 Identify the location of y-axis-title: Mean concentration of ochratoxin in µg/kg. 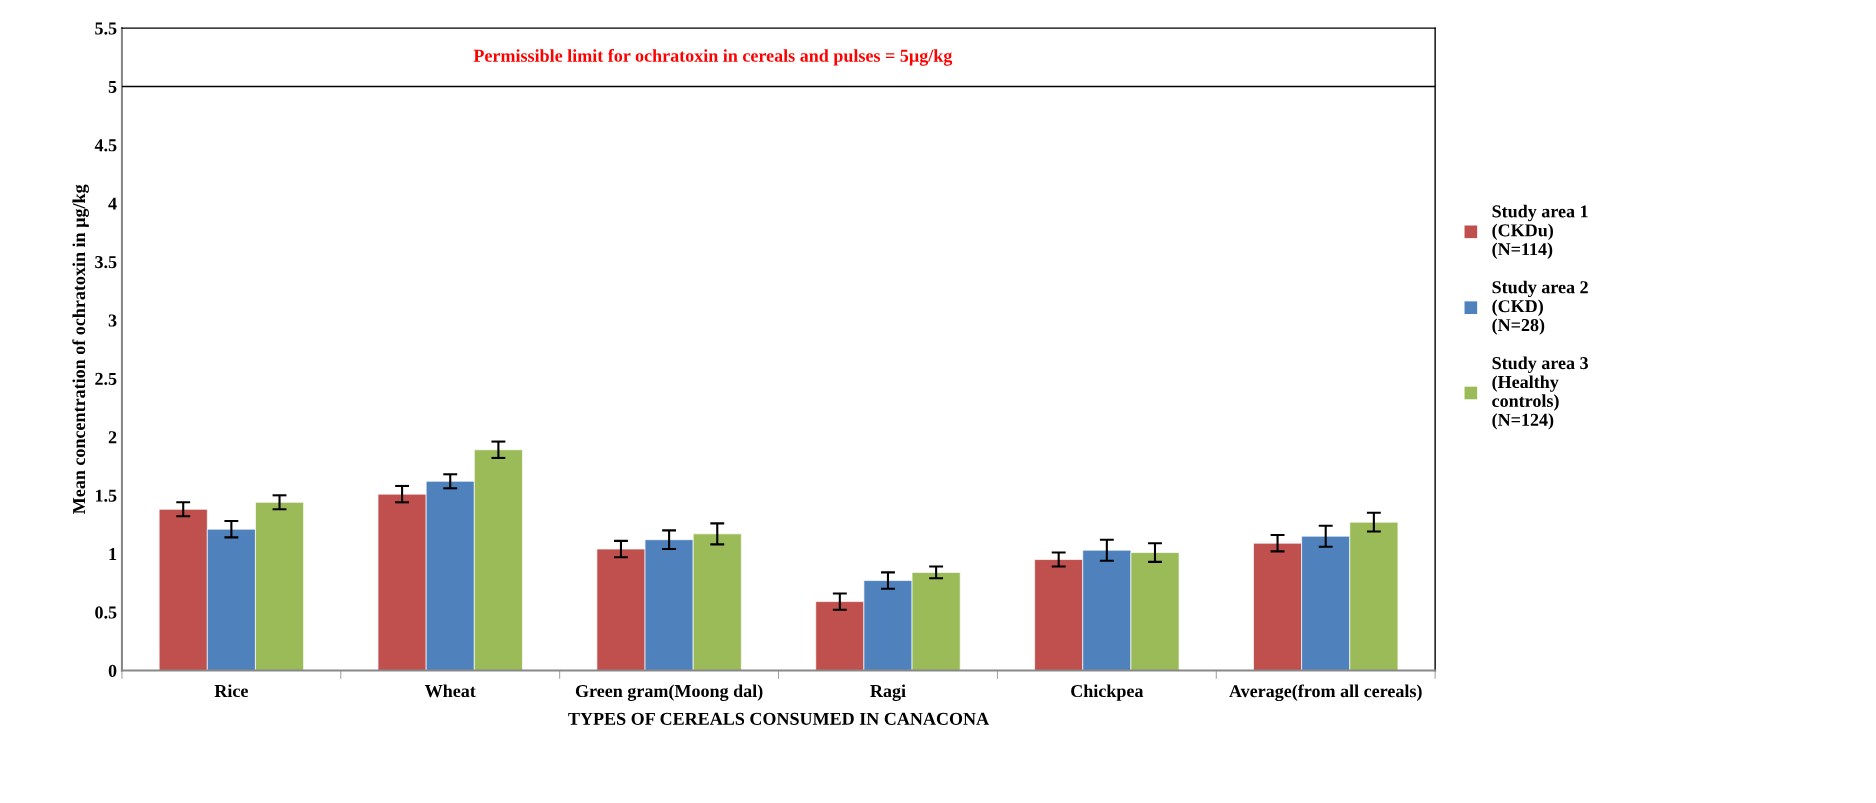
(80, 349).